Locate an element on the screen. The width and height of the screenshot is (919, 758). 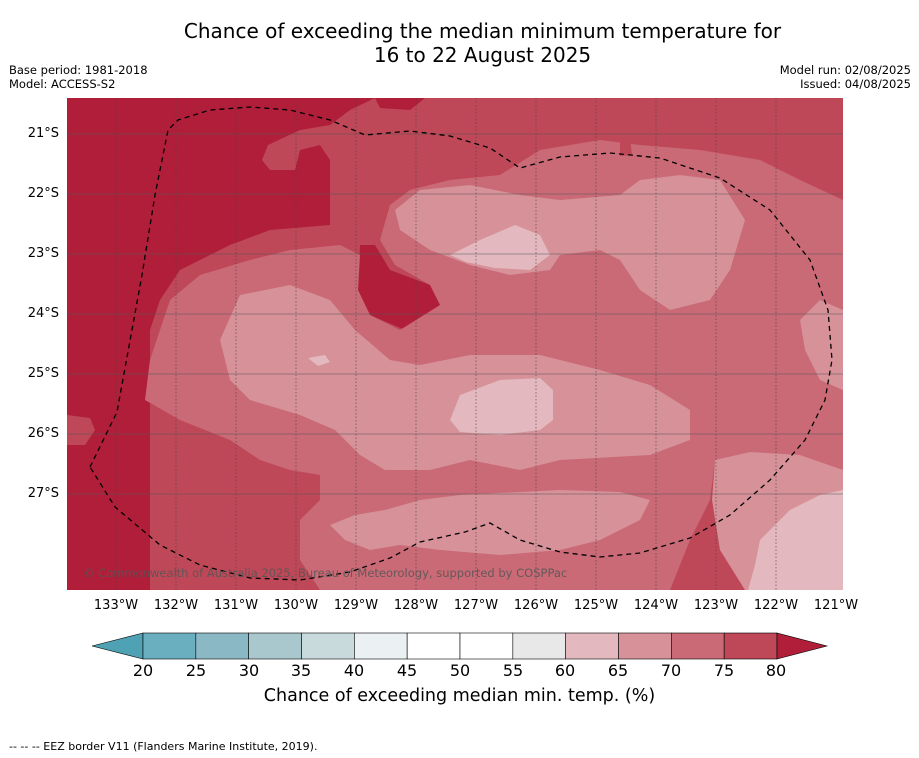
colorbar-tick: 75 is located at coordinates (724, 670).